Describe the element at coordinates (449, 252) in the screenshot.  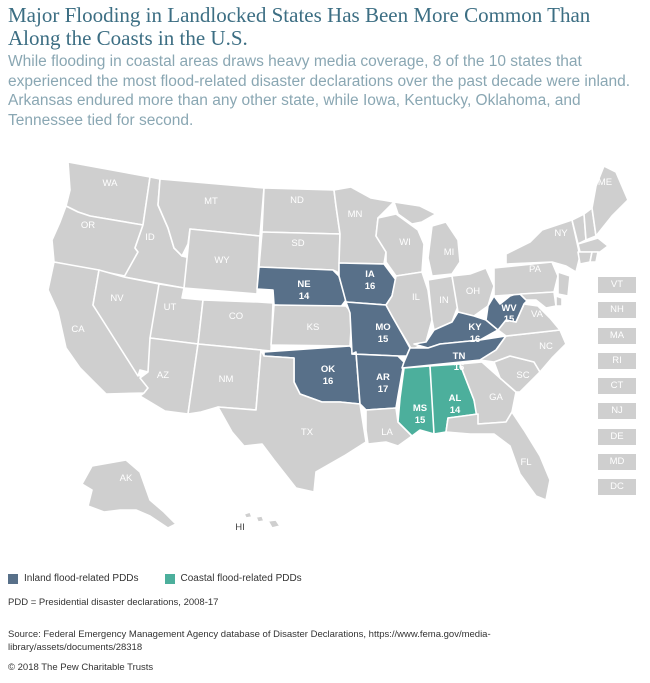
I see `label-mi: MI` at that location.